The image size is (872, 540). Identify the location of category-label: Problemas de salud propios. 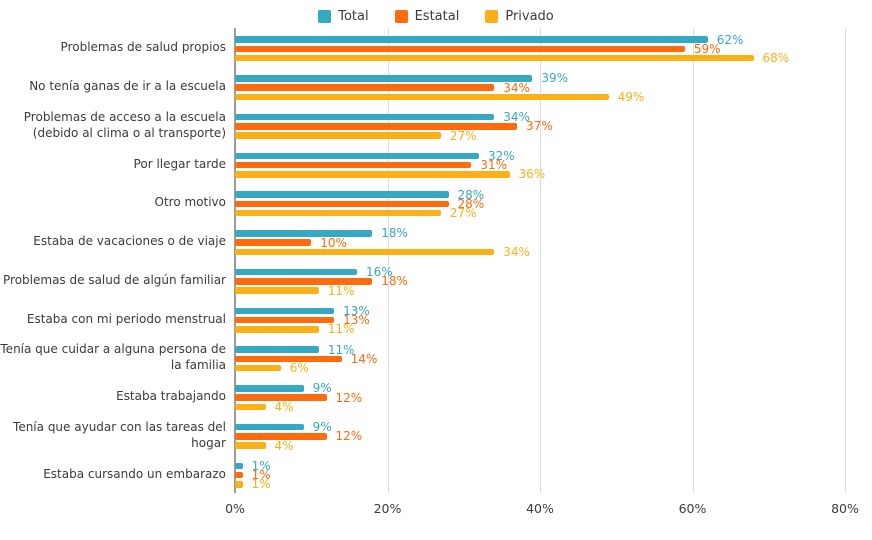
(143, 47).